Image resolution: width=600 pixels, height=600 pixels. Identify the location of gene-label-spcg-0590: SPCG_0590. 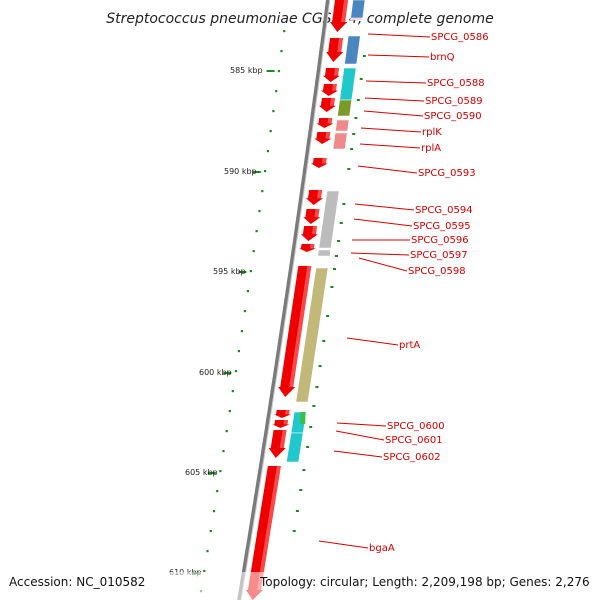
(453, 116).